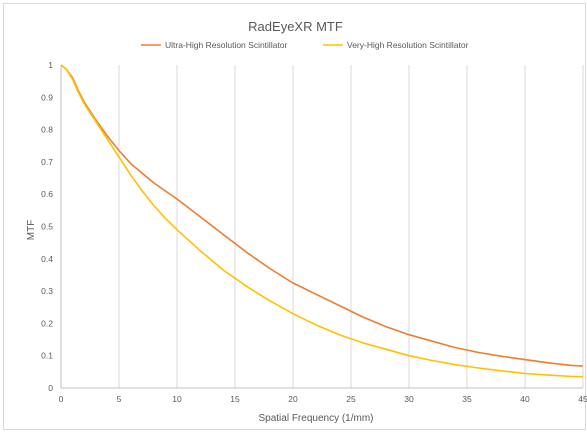 The height and width of the screenshot is (432, 587). I want to click on x-tick-label: 30, so click(409, 399).